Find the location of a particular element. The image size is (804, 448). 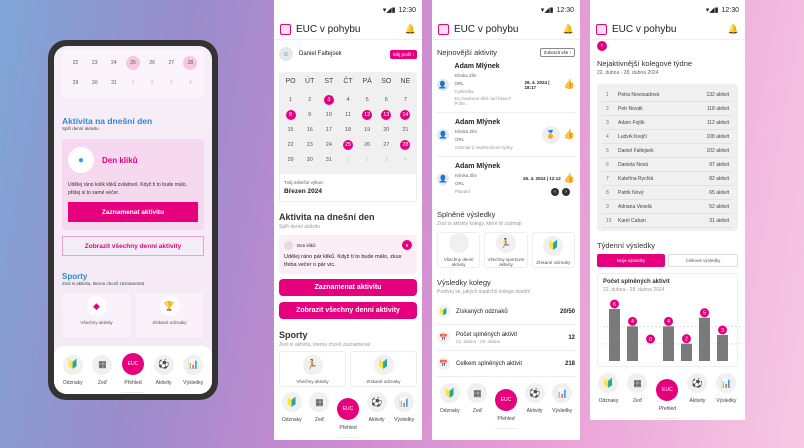

prev-icon: ‹ is located at coordinates (555, 192).